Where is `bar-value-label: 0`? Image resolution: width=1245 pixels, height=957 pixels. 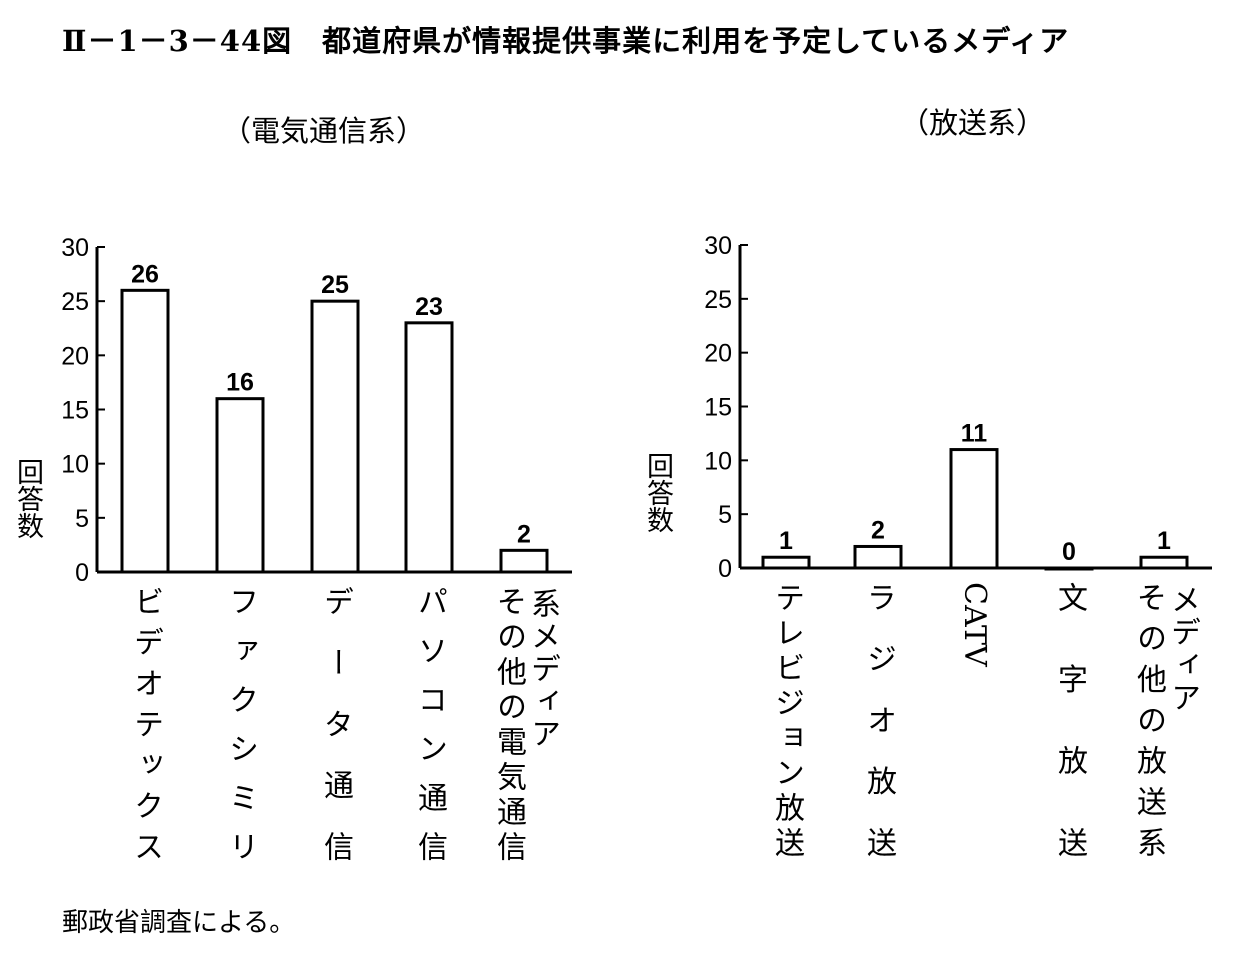
bar-value-label: 0 is located at coordinates (1069, 552).